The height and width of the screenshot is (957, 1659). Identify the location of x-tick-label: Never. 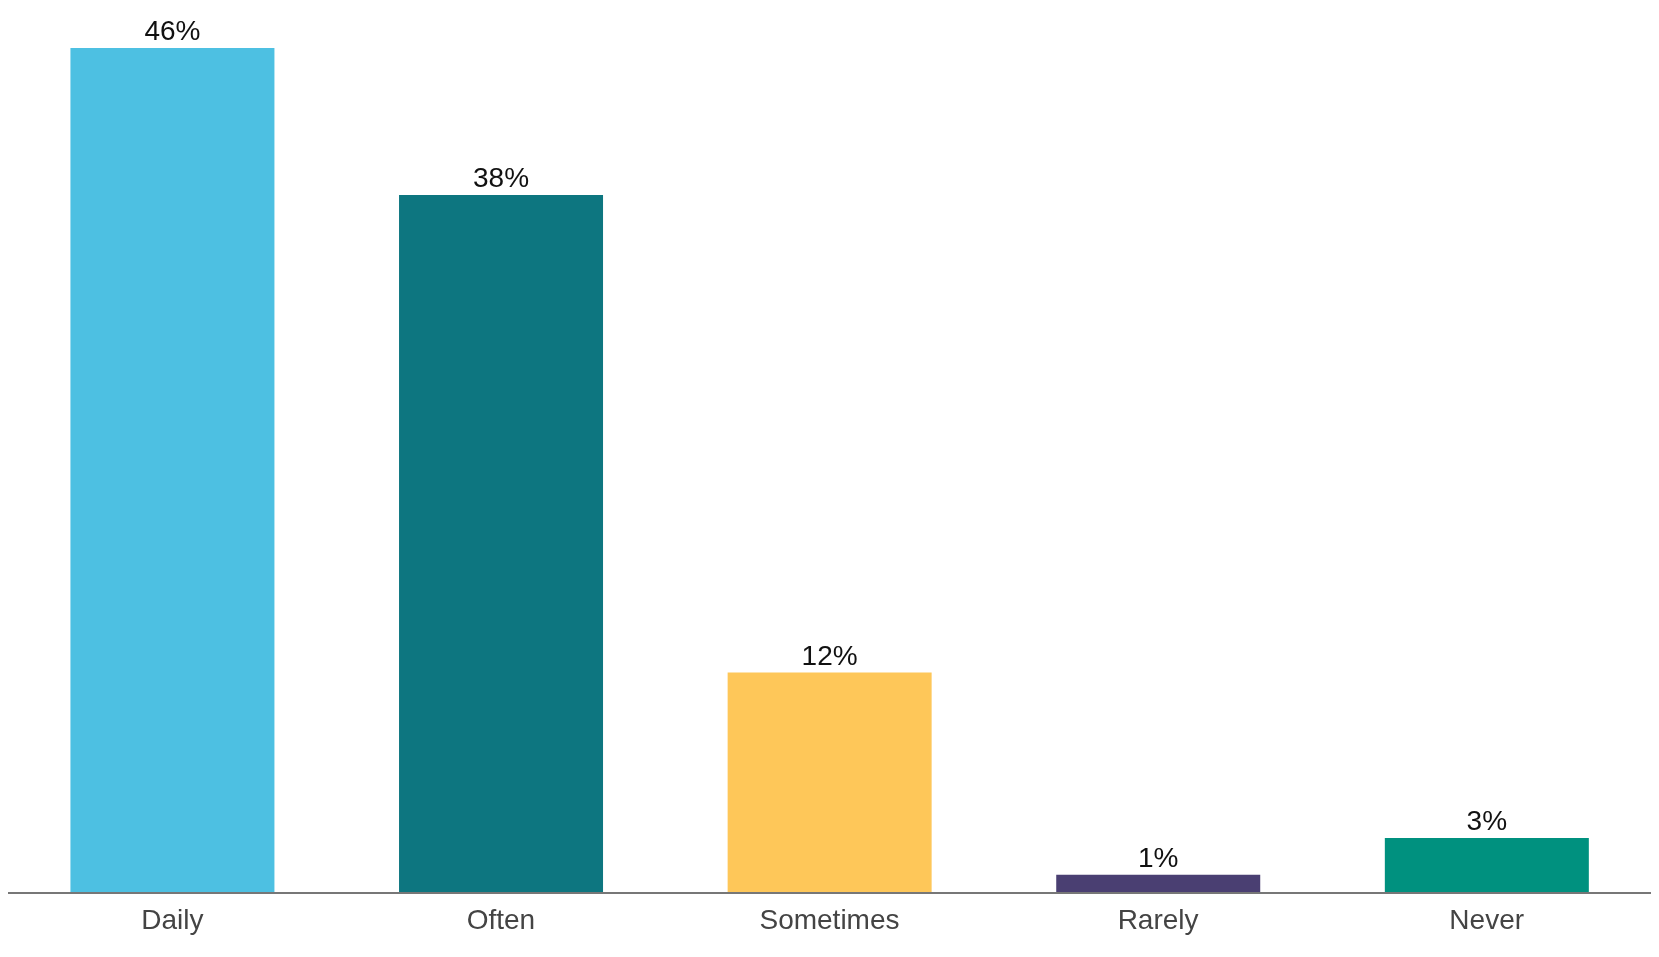
(1487, 919).